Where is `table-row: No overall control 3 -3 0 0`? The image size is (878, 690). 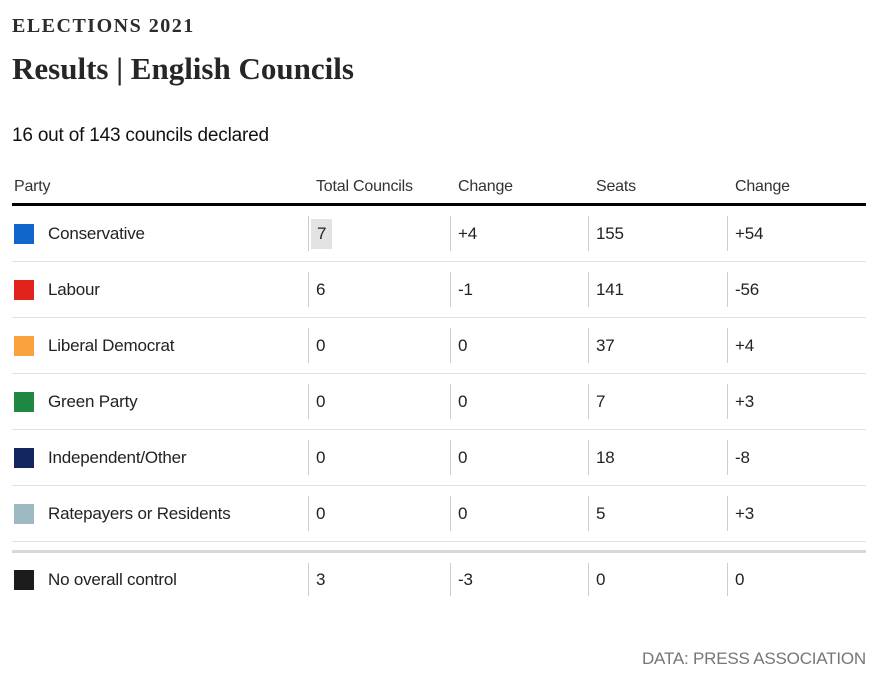
table-row: No overall control 3 -3 0 0 is located at coordinates (439, 578).